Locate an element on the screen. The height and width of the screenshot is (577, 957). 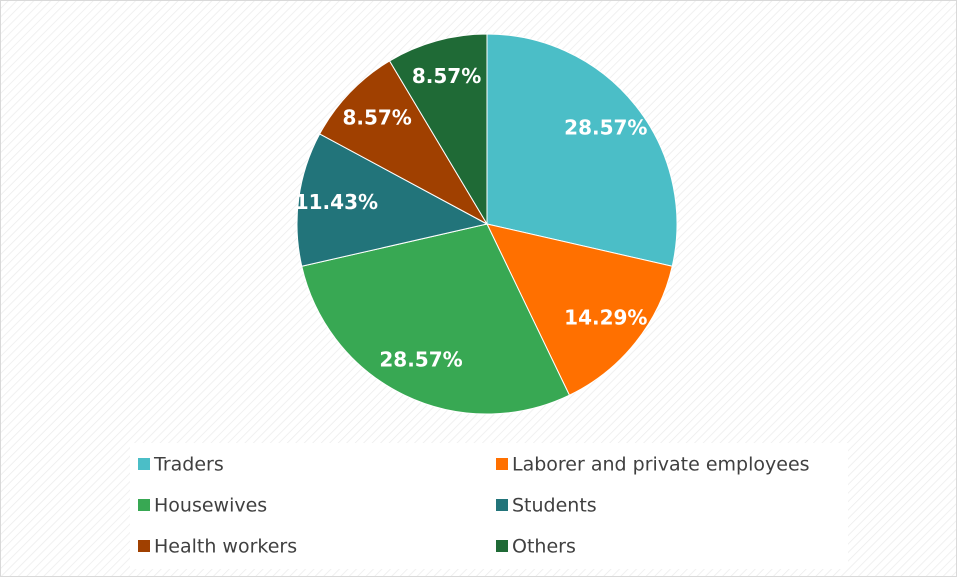
data-label: 14.29% is located at coordinates (605, 317).